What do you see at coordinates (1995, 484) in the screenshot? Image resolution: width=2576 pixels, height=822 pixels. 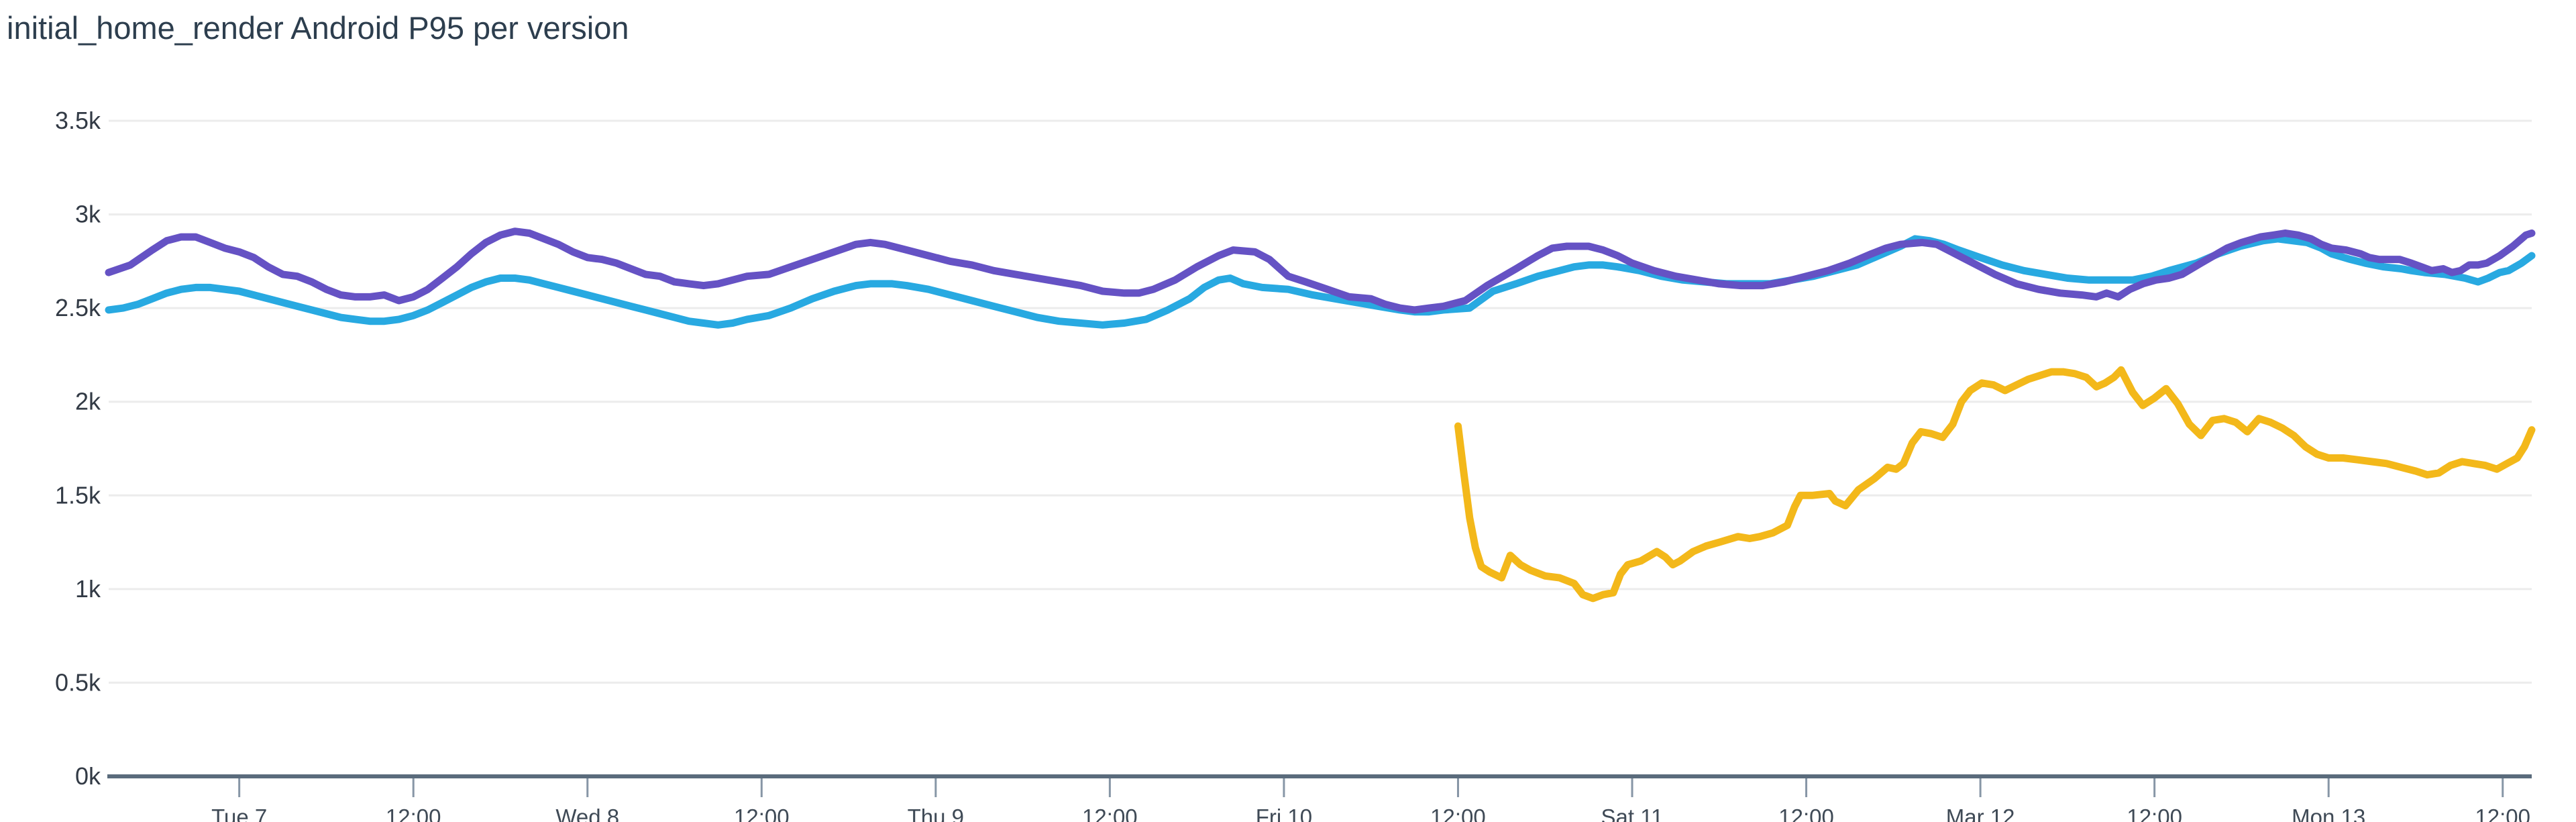 I see `series-line-version-yellow` at bounding box center [1995, 484].